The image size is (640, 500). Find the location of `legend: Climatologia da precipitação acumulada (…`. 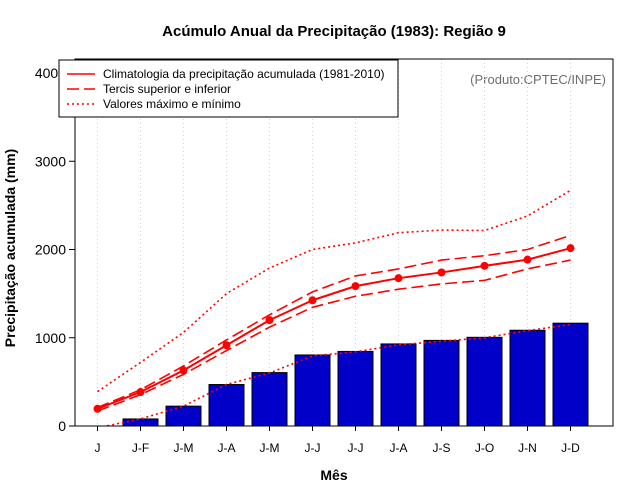

legend: Climatologia da precipitação acumulada (… is located at coordinates (228, 88).